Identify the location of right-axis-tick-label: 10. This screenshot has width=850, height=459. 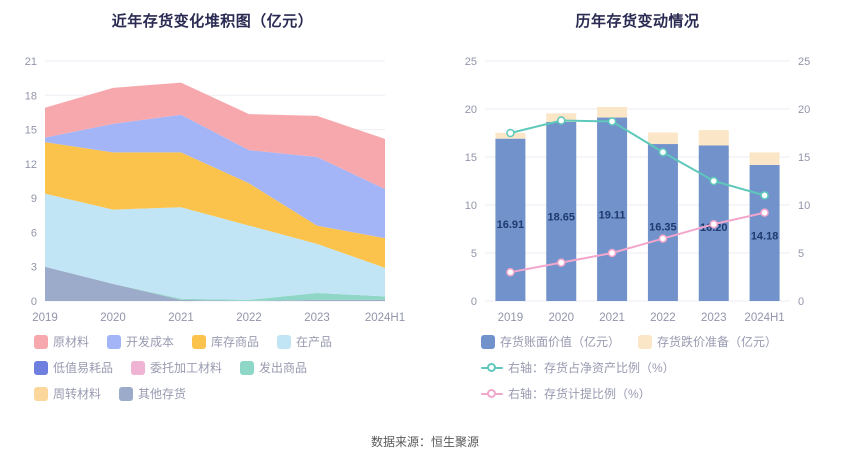
(804, 206).